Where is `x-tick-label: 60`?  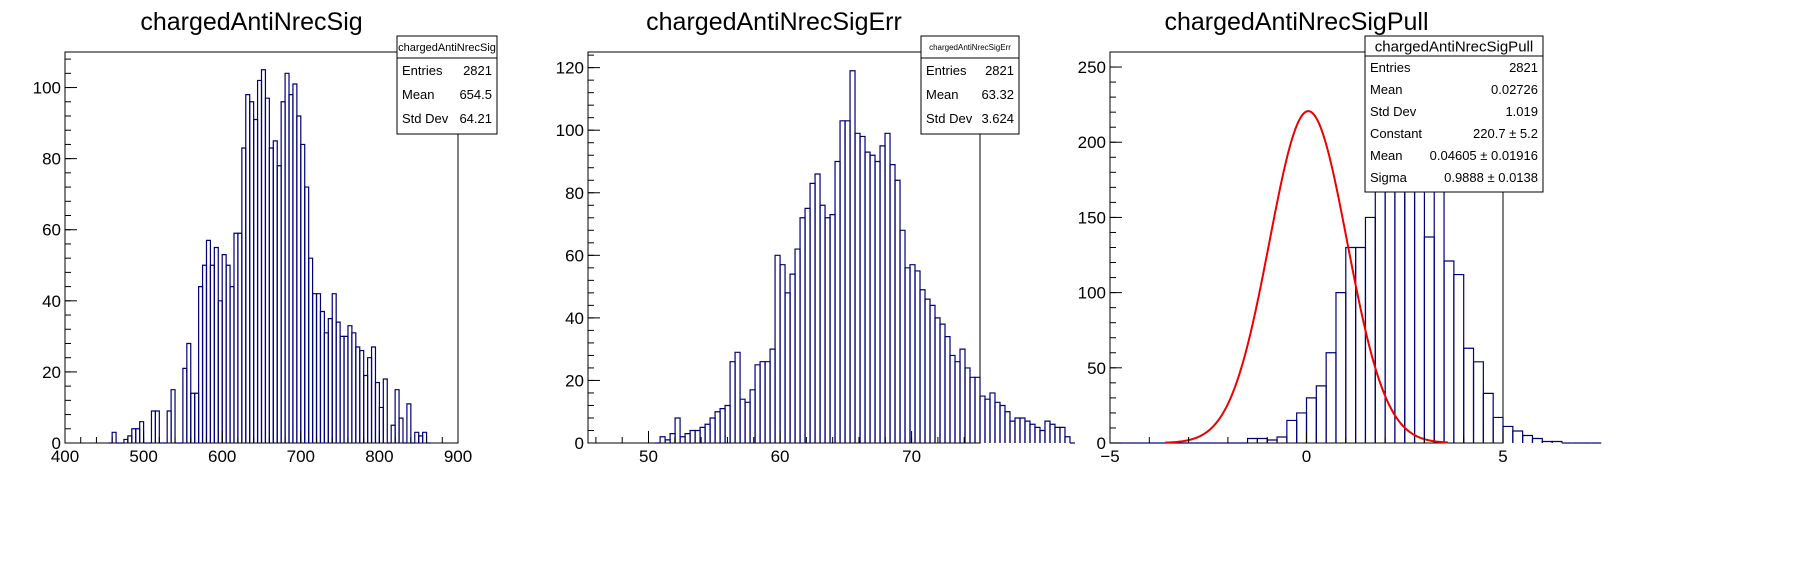
x-tick-label: 60 is located at coordinates (780, 456).